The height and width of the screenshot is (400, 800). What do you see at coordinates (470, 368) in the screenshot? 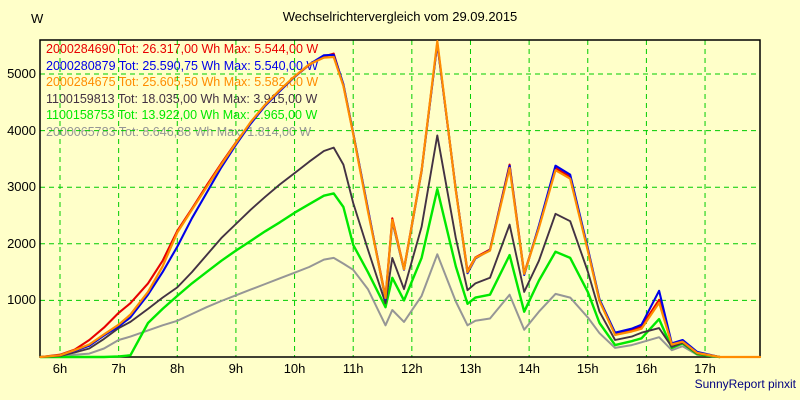
I see `x-tick-label-13h: 13h` at bounding box center [470, 368].